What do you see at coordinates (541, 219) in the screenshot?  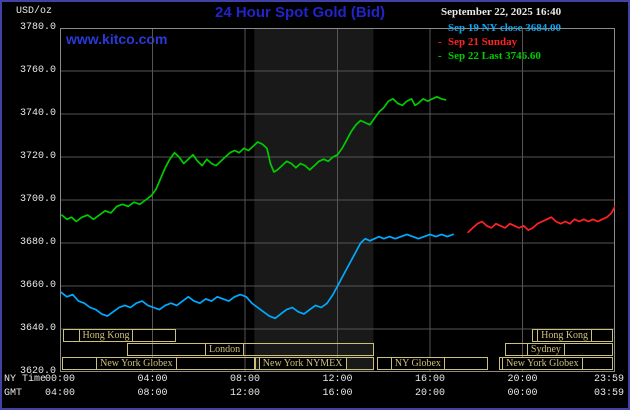 I see `series-sep21` at bounding box center [541, 219].